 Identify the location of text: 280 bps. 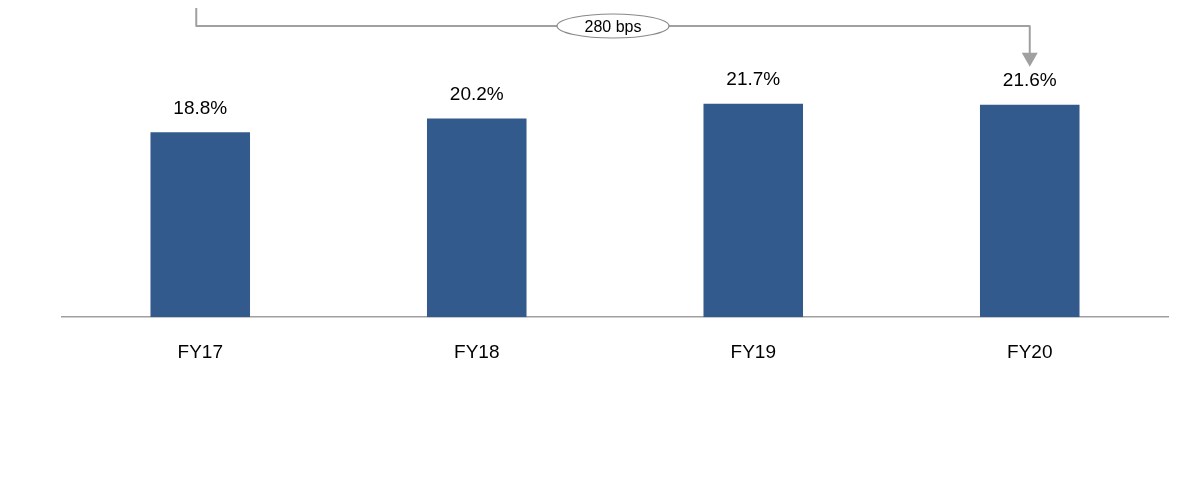
(613, 26).